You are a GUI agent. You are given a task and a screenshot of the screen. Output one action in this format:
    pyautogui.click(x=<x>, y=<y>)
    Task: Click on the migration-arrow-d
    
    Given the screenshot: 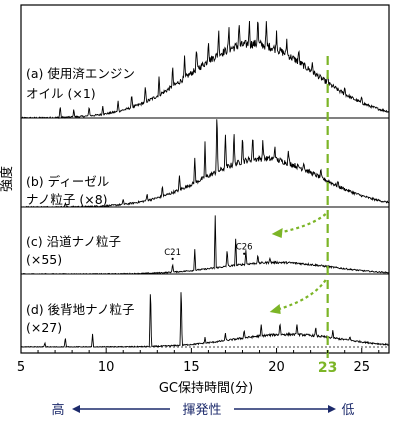 What is the action you would take?
    pyautogui.click(x=301, y=295)
    